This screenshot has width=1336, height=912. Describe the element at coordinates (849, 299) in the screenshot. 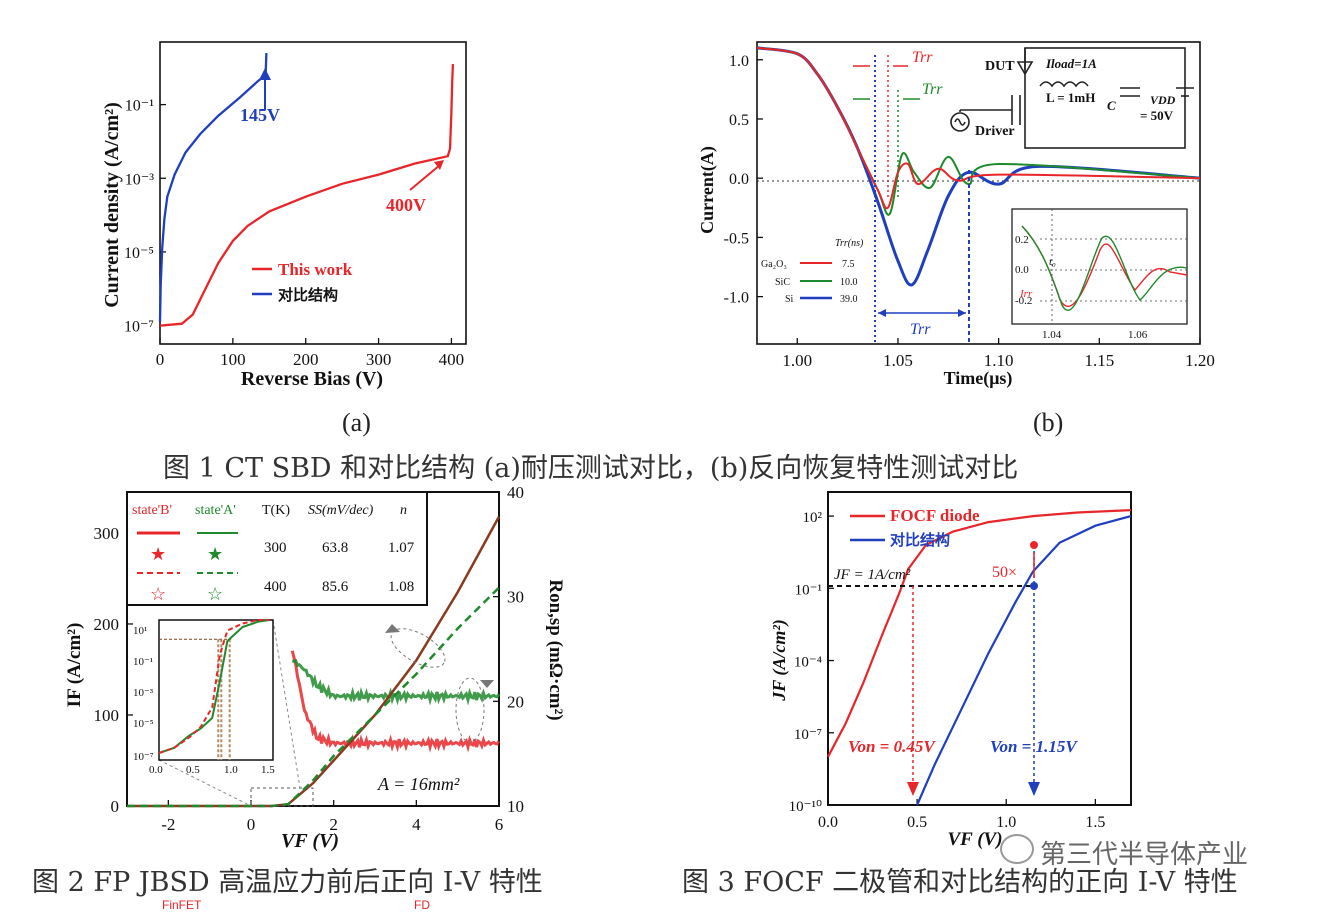

I see `fig1b-legend-si-val: 39.0` at that location.